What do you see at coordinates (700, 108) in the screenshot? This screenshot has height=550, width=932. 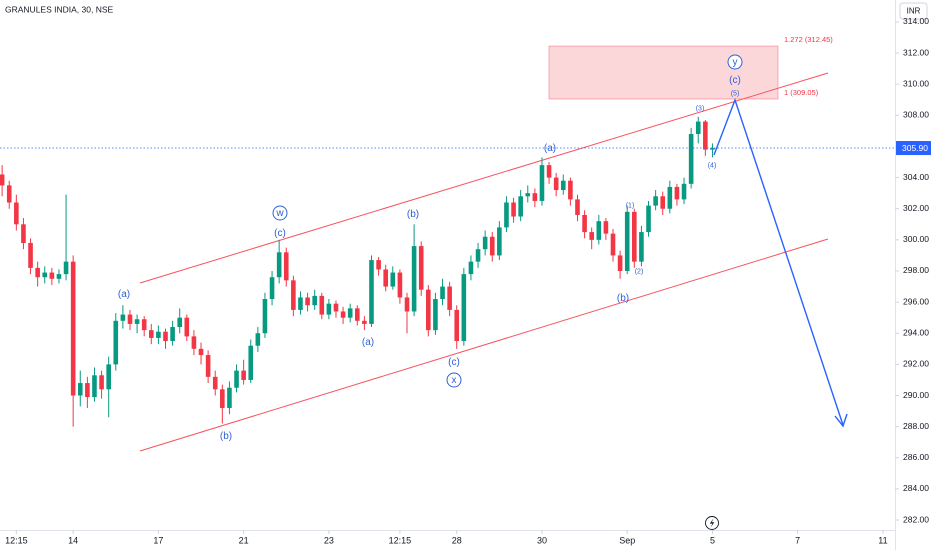 I see `wave-label: (3)` at bounding box center [700, 108].